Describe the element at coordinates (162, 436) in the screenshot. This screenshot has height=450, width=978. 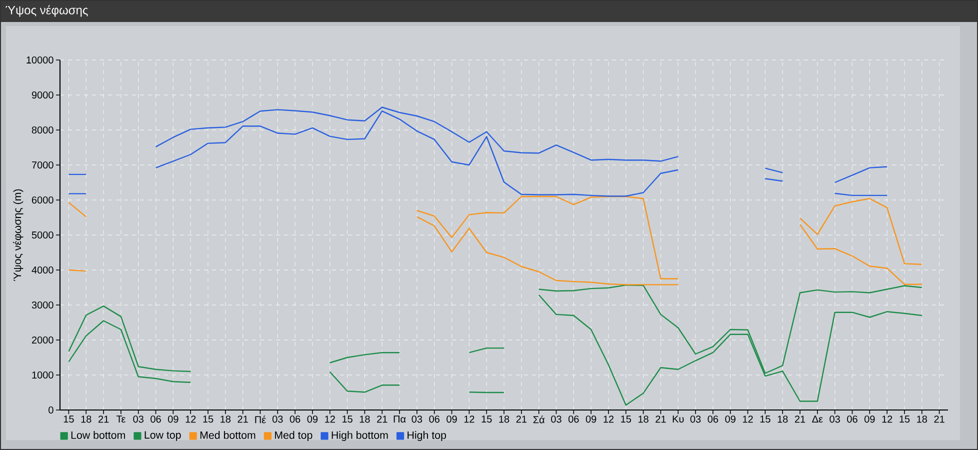
I see `legend-label: Low top` at that location.